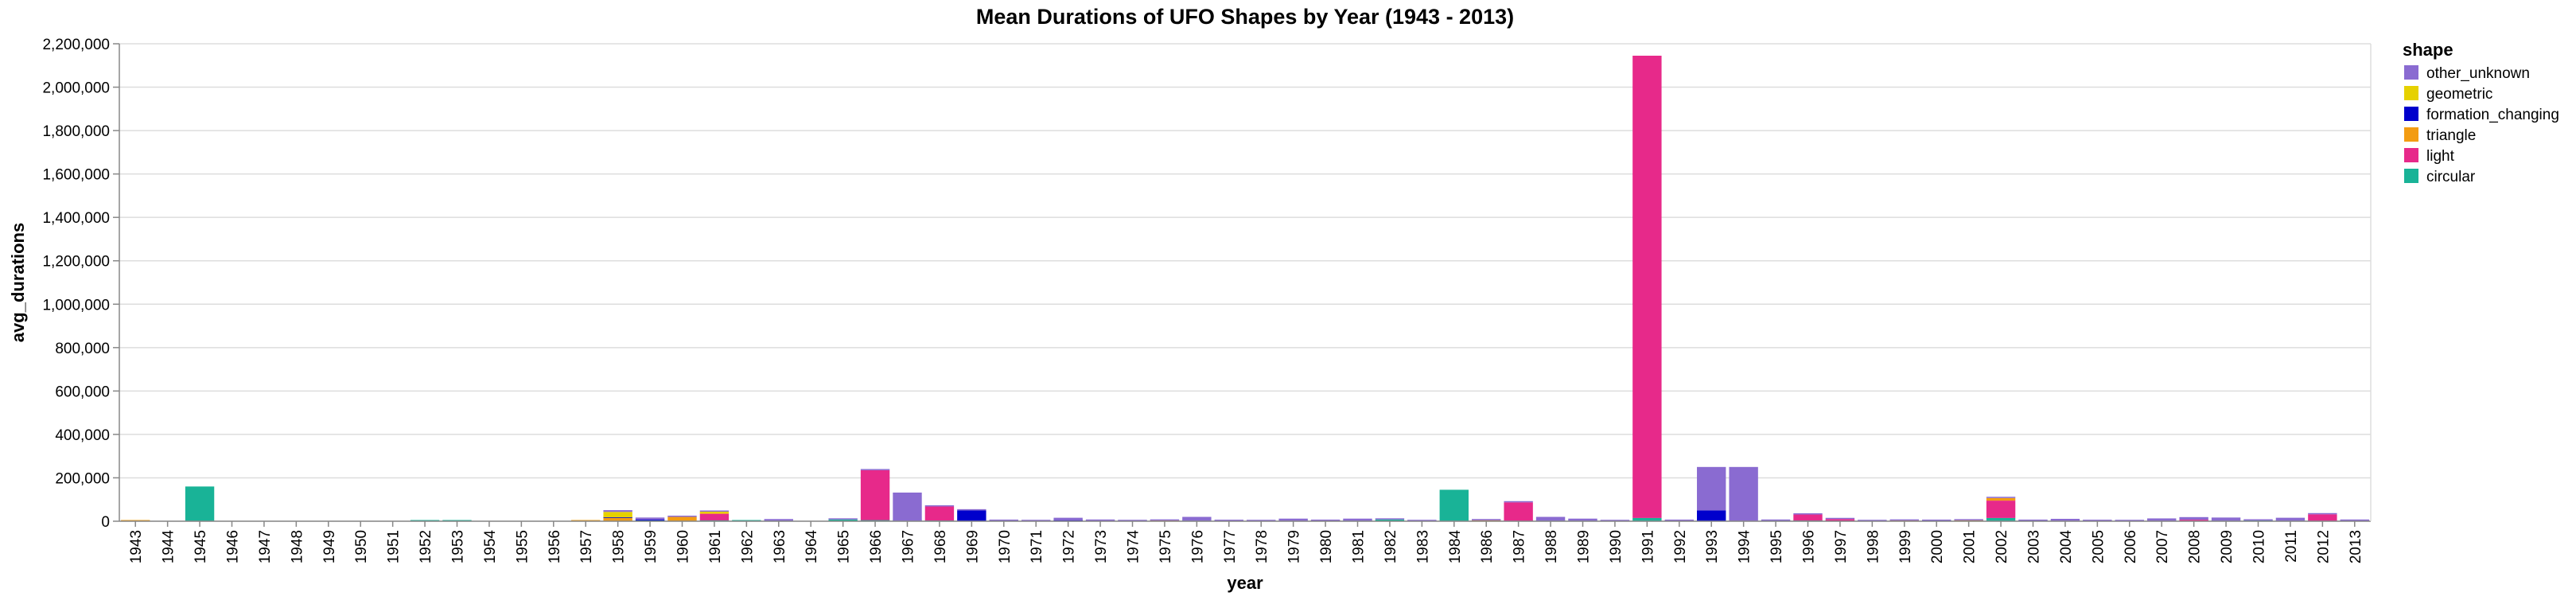 The height and width of the screenshot is (600, 2576). What do you see at coordinates (523, 546) in the screenshot?
I see `x-tick-label: 1955` at bounding box center [523, 546].